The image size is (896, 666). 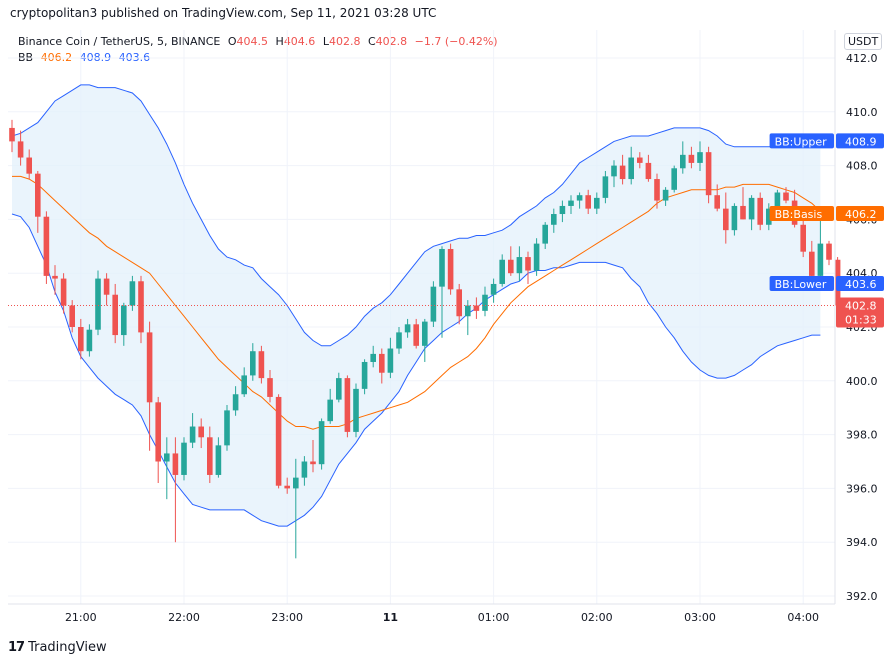 I want to click on price-tick-label: 392.0, so click(x=862, y=596).